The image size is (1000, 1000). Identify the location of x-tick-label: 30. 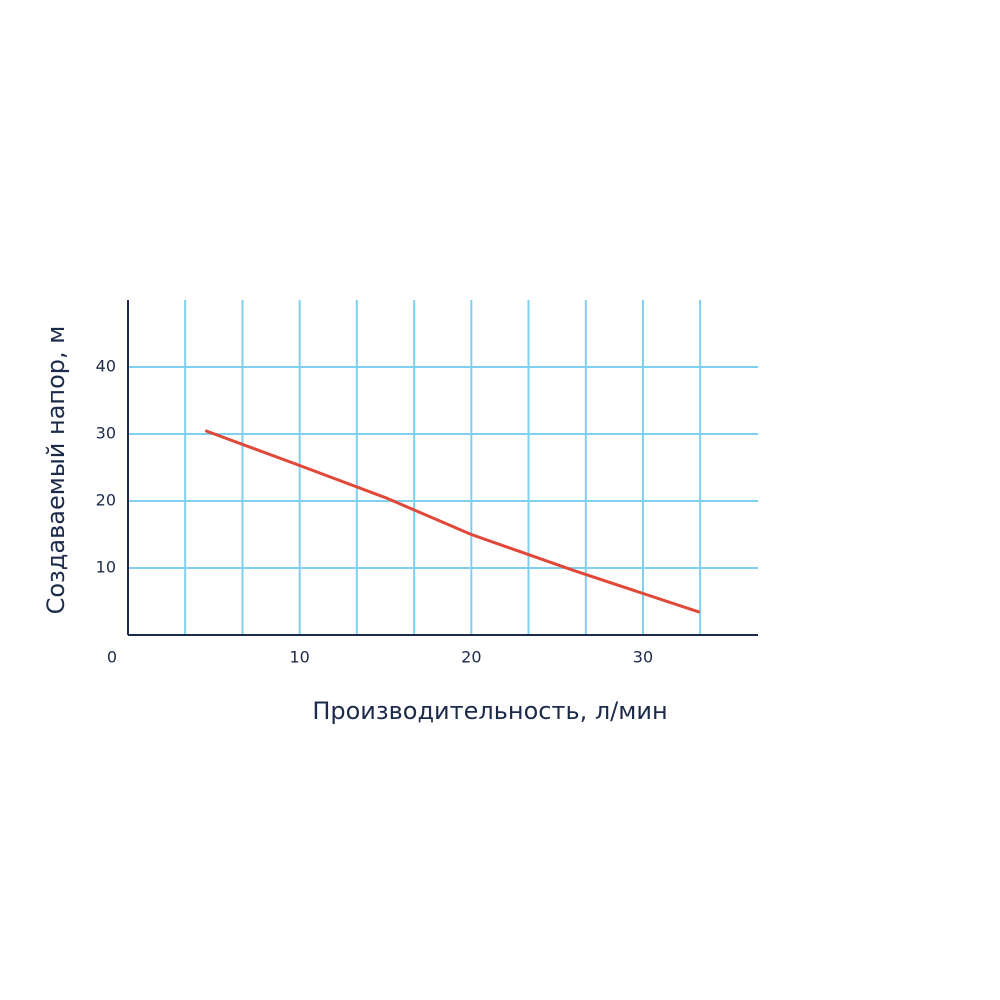
(643, 657).